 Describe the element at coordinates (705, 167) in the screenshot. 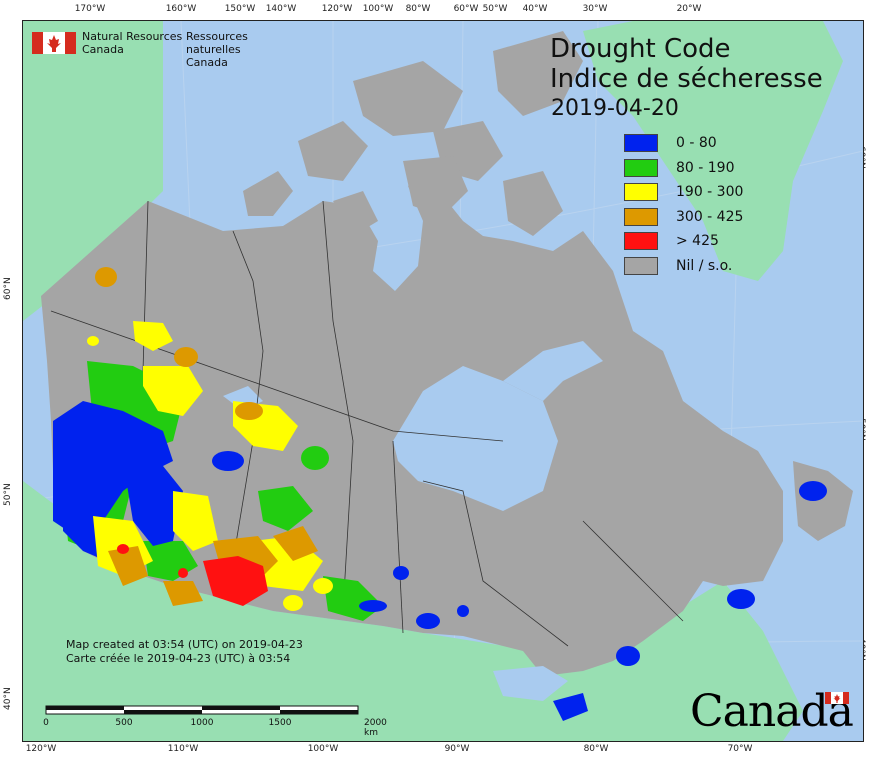

I see `legend-label: 80 - 190` at that location.